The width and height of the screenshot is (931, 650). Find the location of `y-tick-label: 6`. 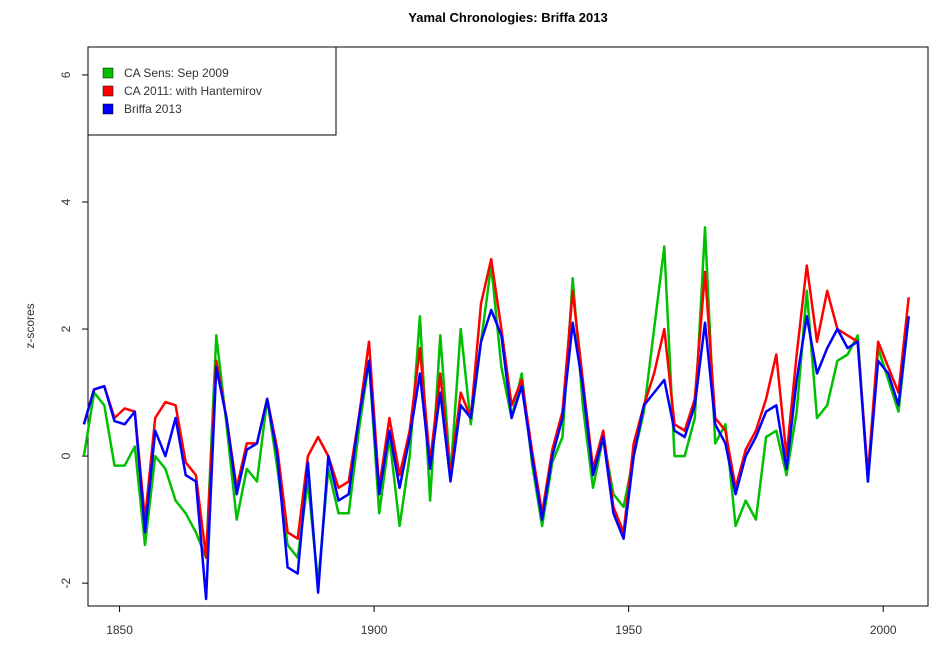

y-tick-label: 6 is located at coordinates (66, 74).